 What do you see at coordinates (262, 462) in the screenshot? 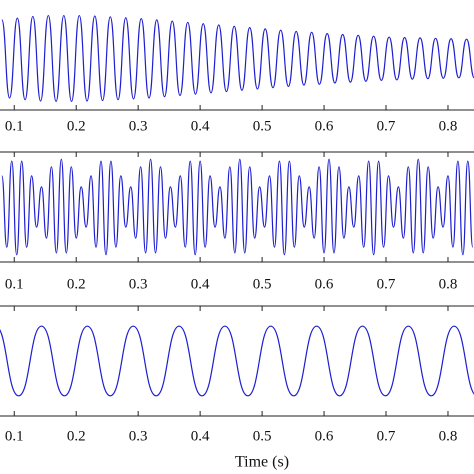
I see `x-axis-label: Time (s)` at bounding box center [262, 462].